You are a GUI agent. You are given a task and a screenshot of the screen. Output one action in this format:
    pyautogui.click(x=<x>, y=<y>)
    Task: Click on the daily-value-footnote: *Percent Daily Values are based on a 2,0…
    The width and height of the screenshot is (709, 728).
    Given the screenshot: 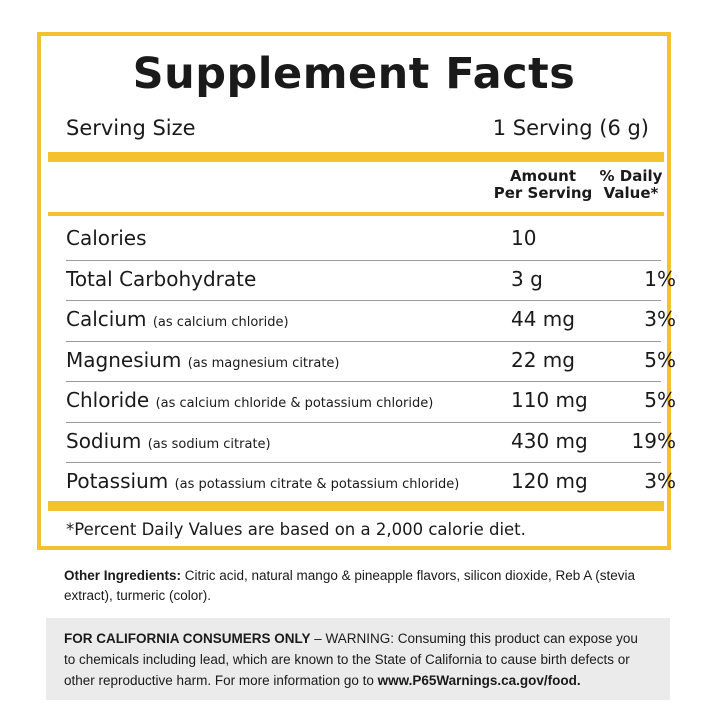 What is the action you would take?
    pyautogui.click(x=296, y=529)
    